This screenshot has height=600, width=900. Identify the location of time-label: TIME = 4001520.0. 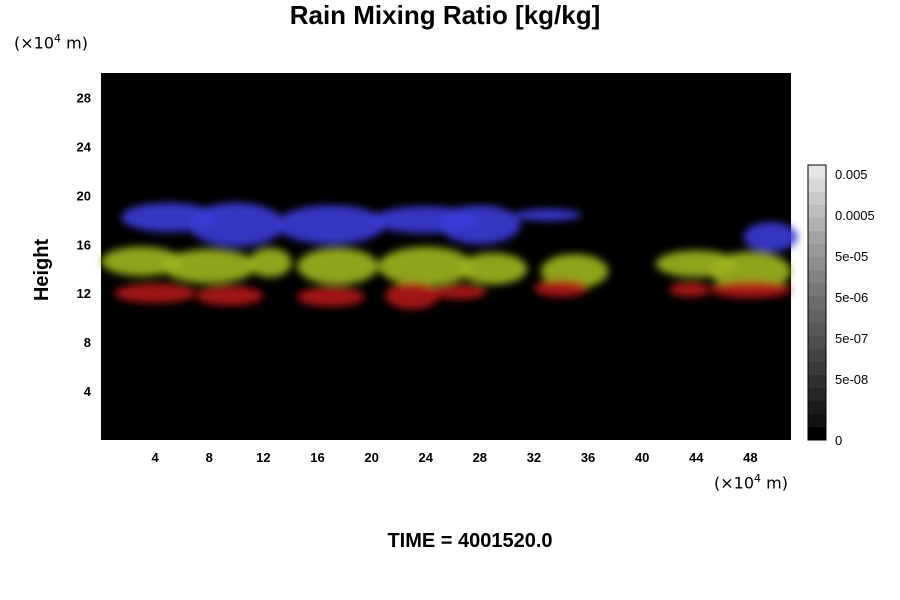
(470, 541).